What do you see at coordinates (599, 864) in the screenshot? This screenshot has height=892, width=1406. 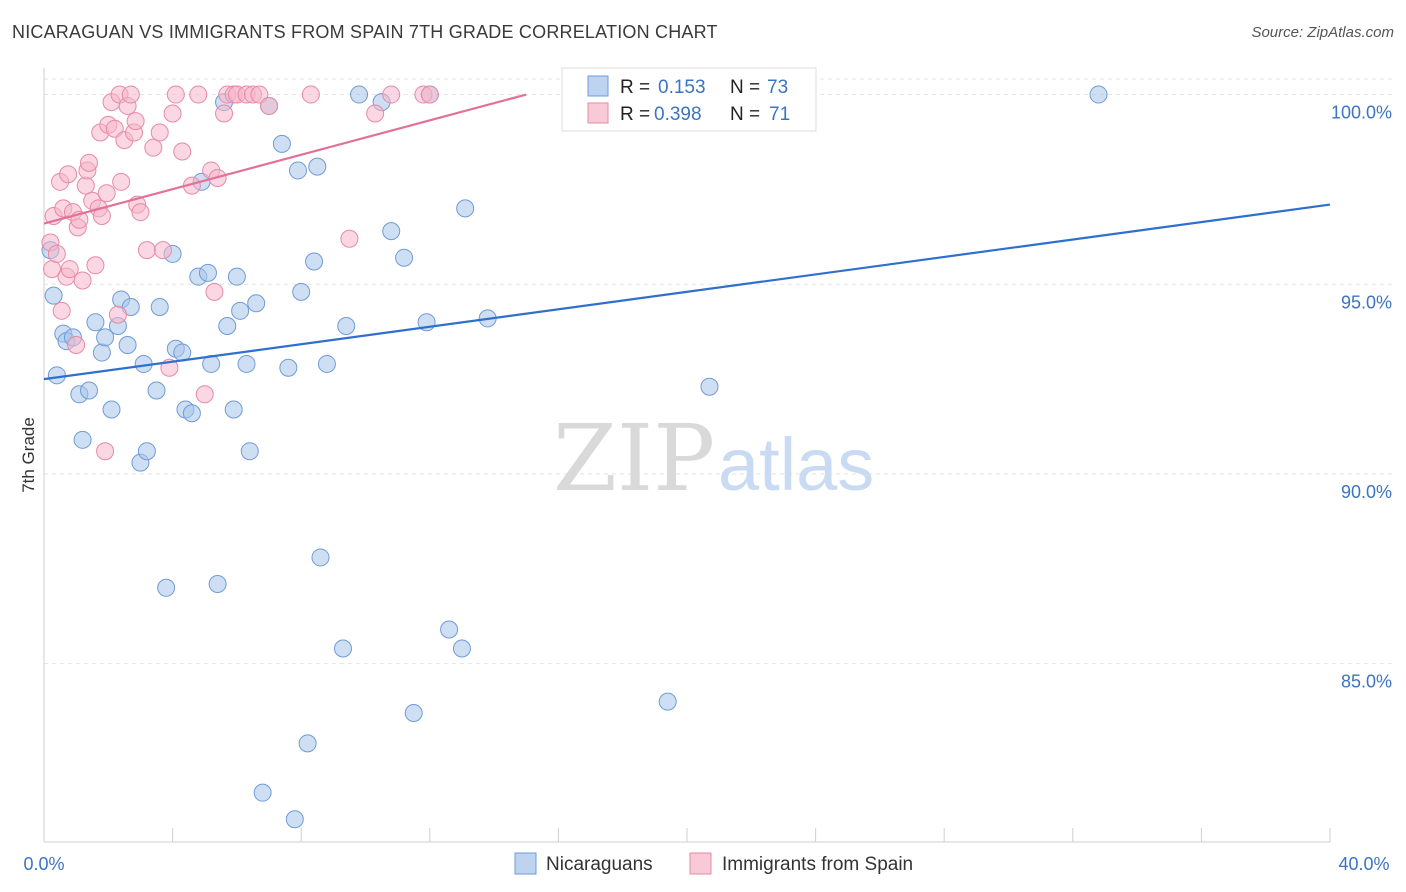 I see `bottom-legend-label-nicaraguans: Nicaraguans` at bounding box center [599, 864].